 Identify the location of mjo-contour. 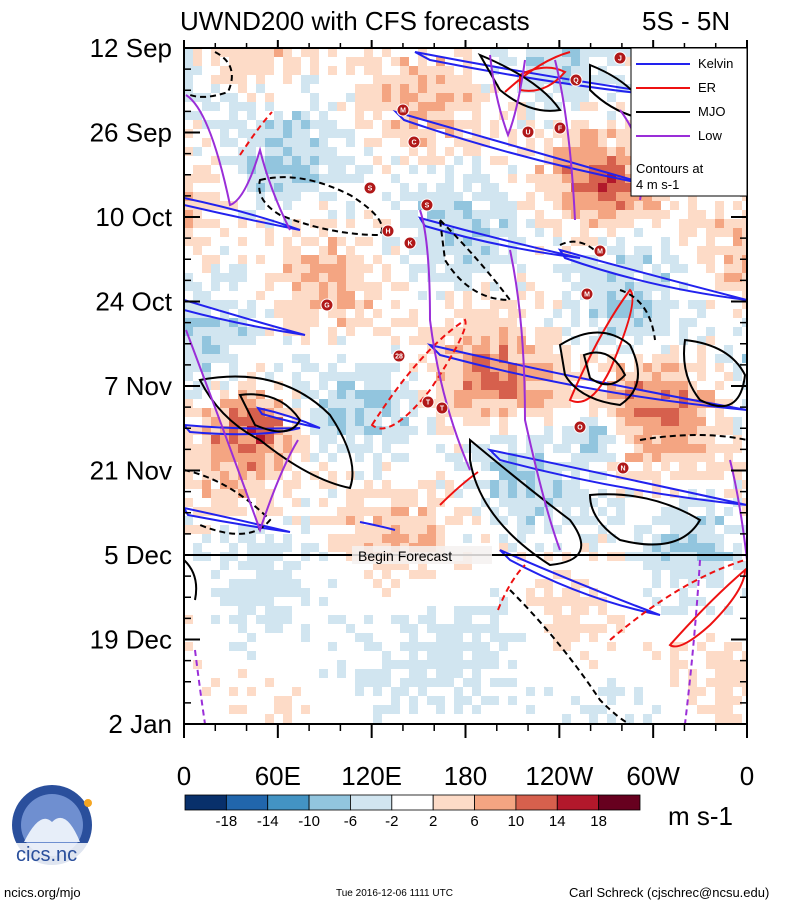
(519, 82).